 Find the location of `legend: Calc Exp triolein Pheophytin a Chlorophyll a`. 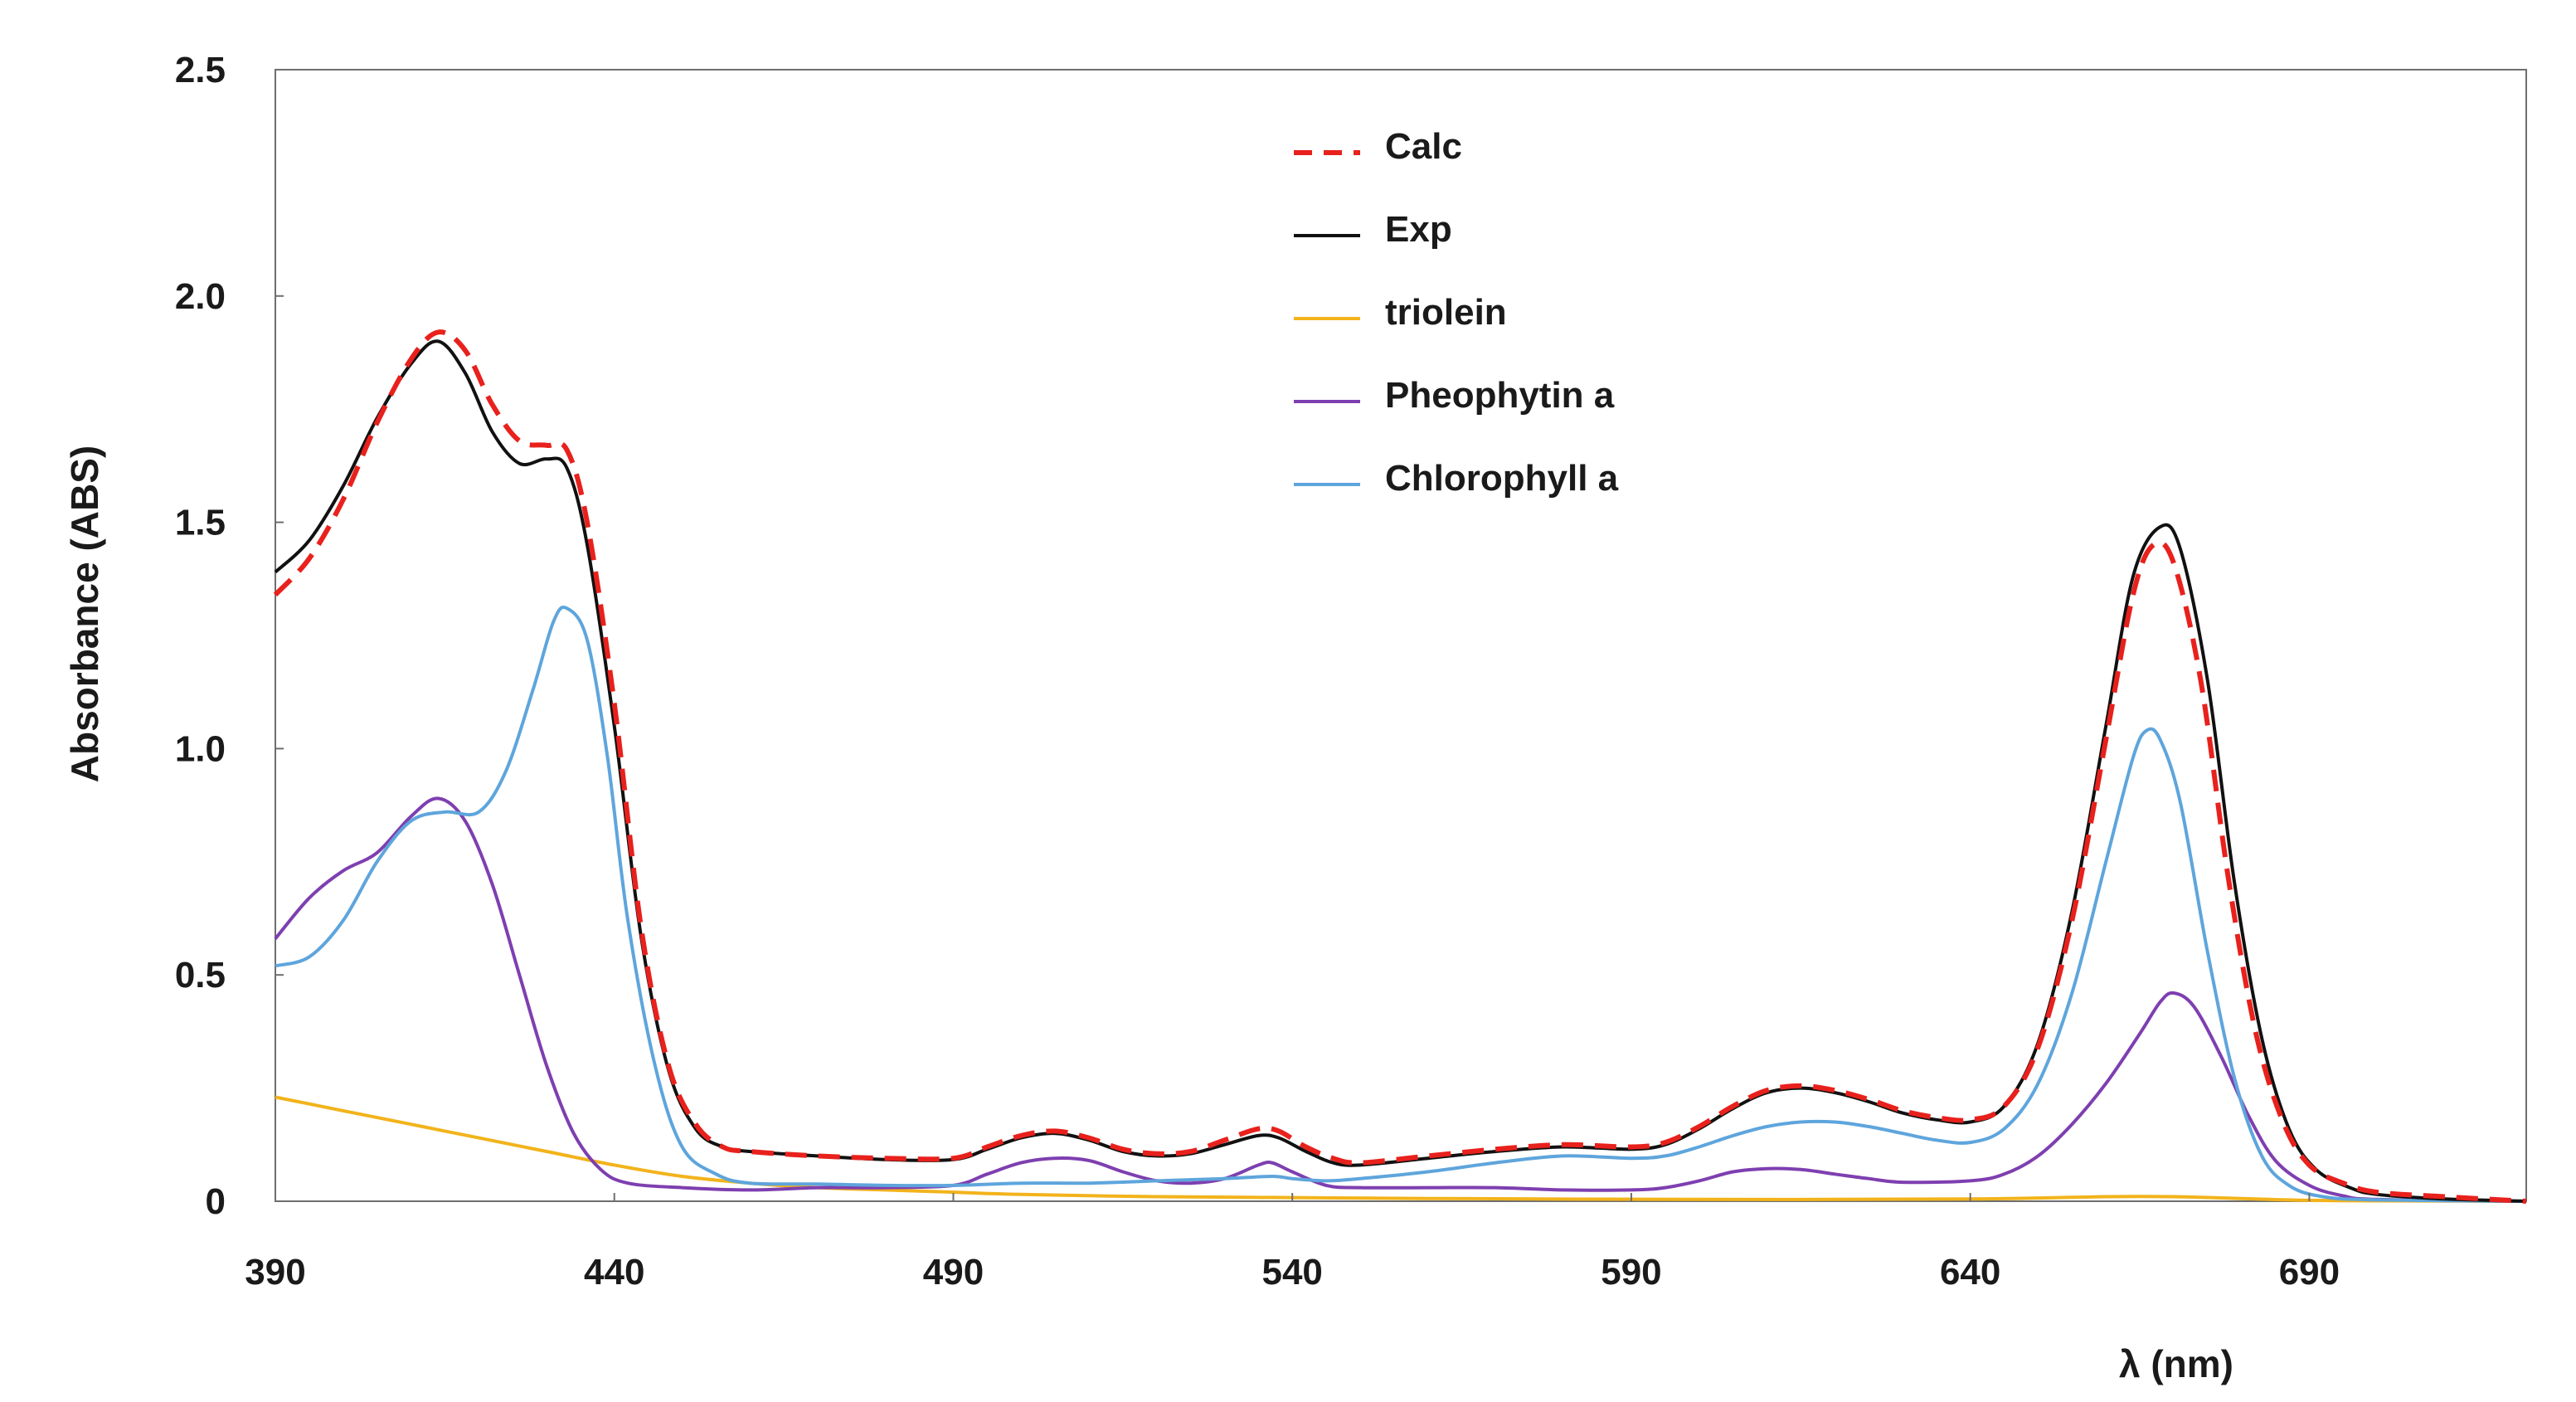

legend: Calc Exp triolein Pheophytin a Chlorophyll a is located at coordinates (1456, 312).